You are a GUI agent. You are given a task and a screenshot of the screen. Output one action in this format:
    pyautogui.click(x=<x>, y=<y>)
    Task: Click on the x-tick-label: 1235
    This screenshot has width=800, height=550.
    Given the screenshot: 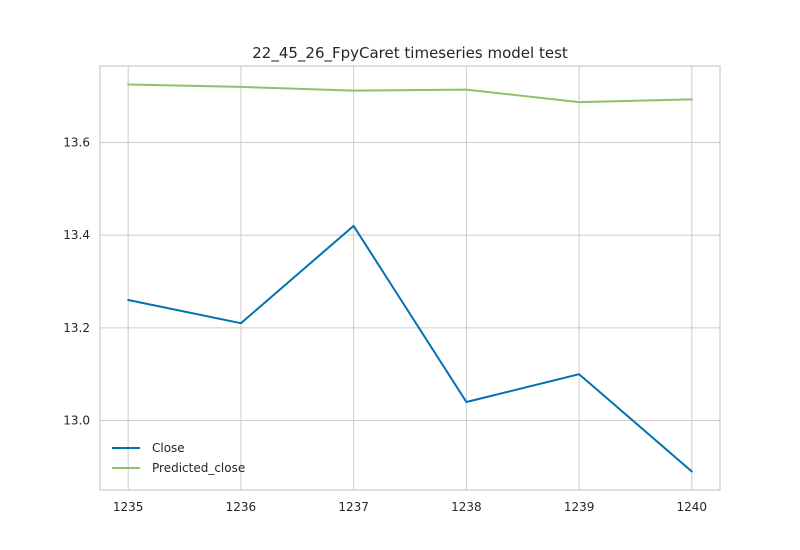 What is the action you would take?
    pyautogui.click(x=128, y=507)
    